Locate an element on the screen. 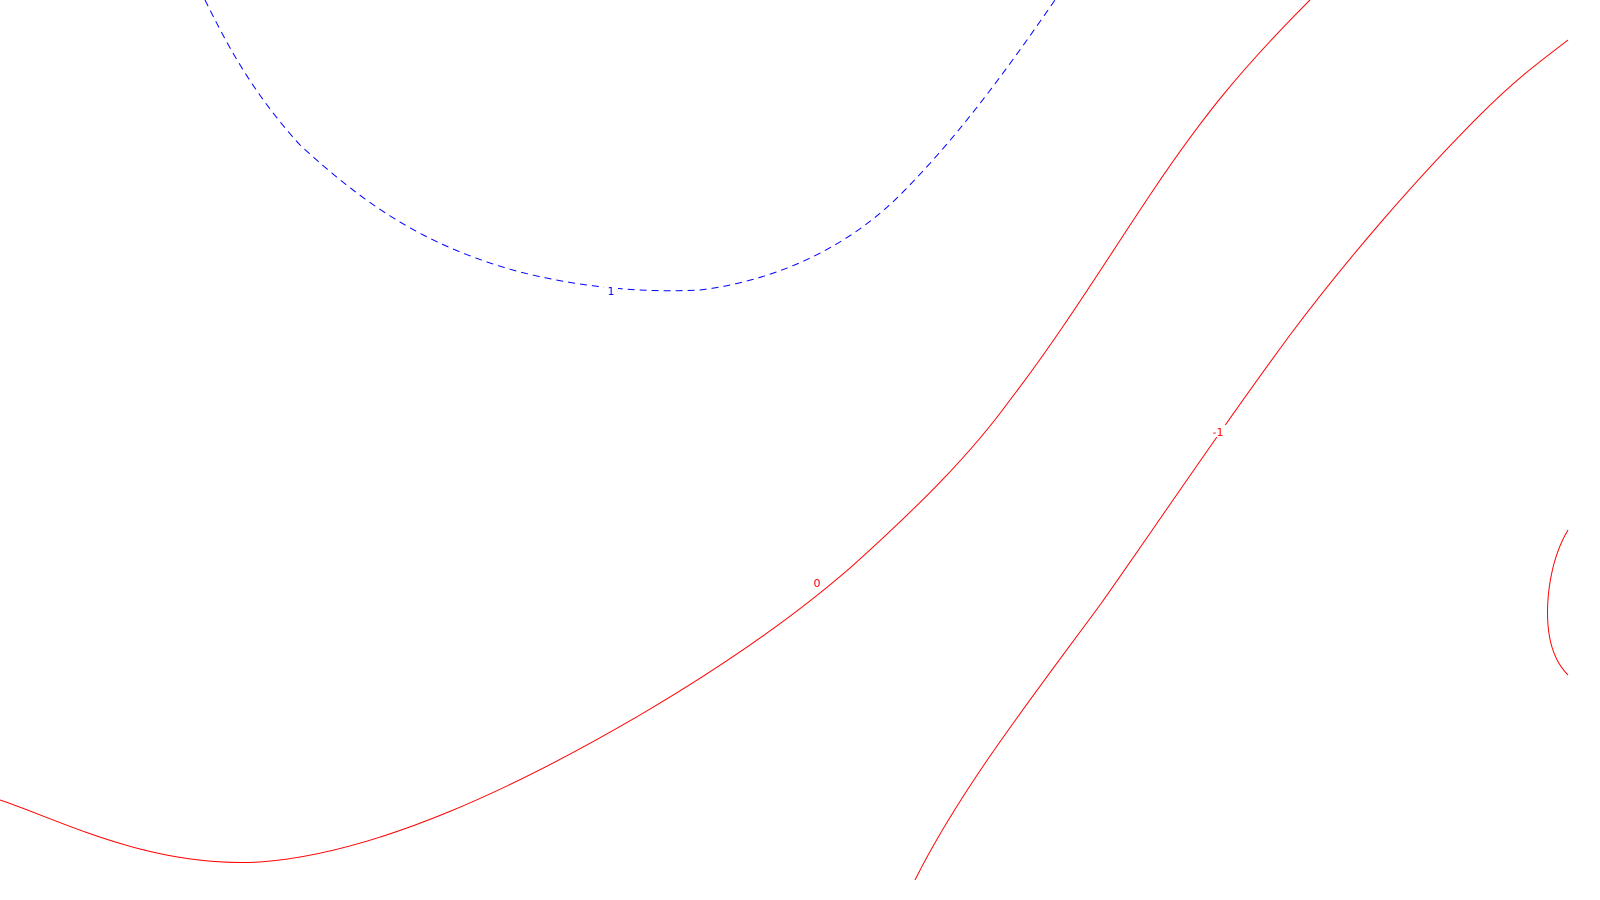  contour-label-1: 0 is located at coordinates (817, 583).